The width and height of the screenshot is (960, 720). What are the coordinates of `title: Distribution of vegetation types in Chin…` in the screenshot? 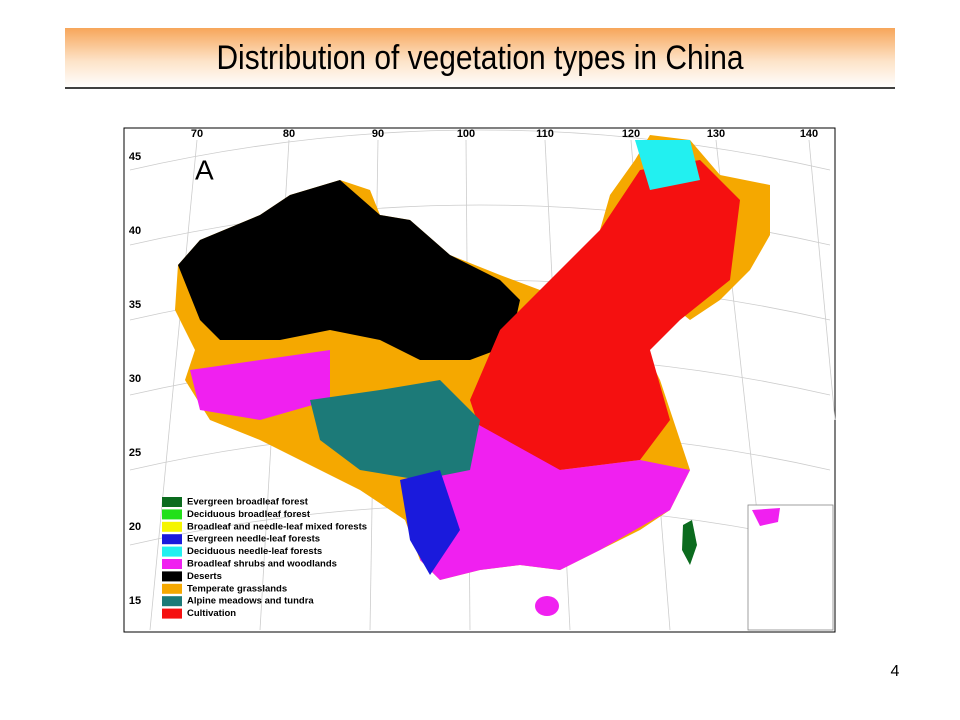 It's located at (479, 57).